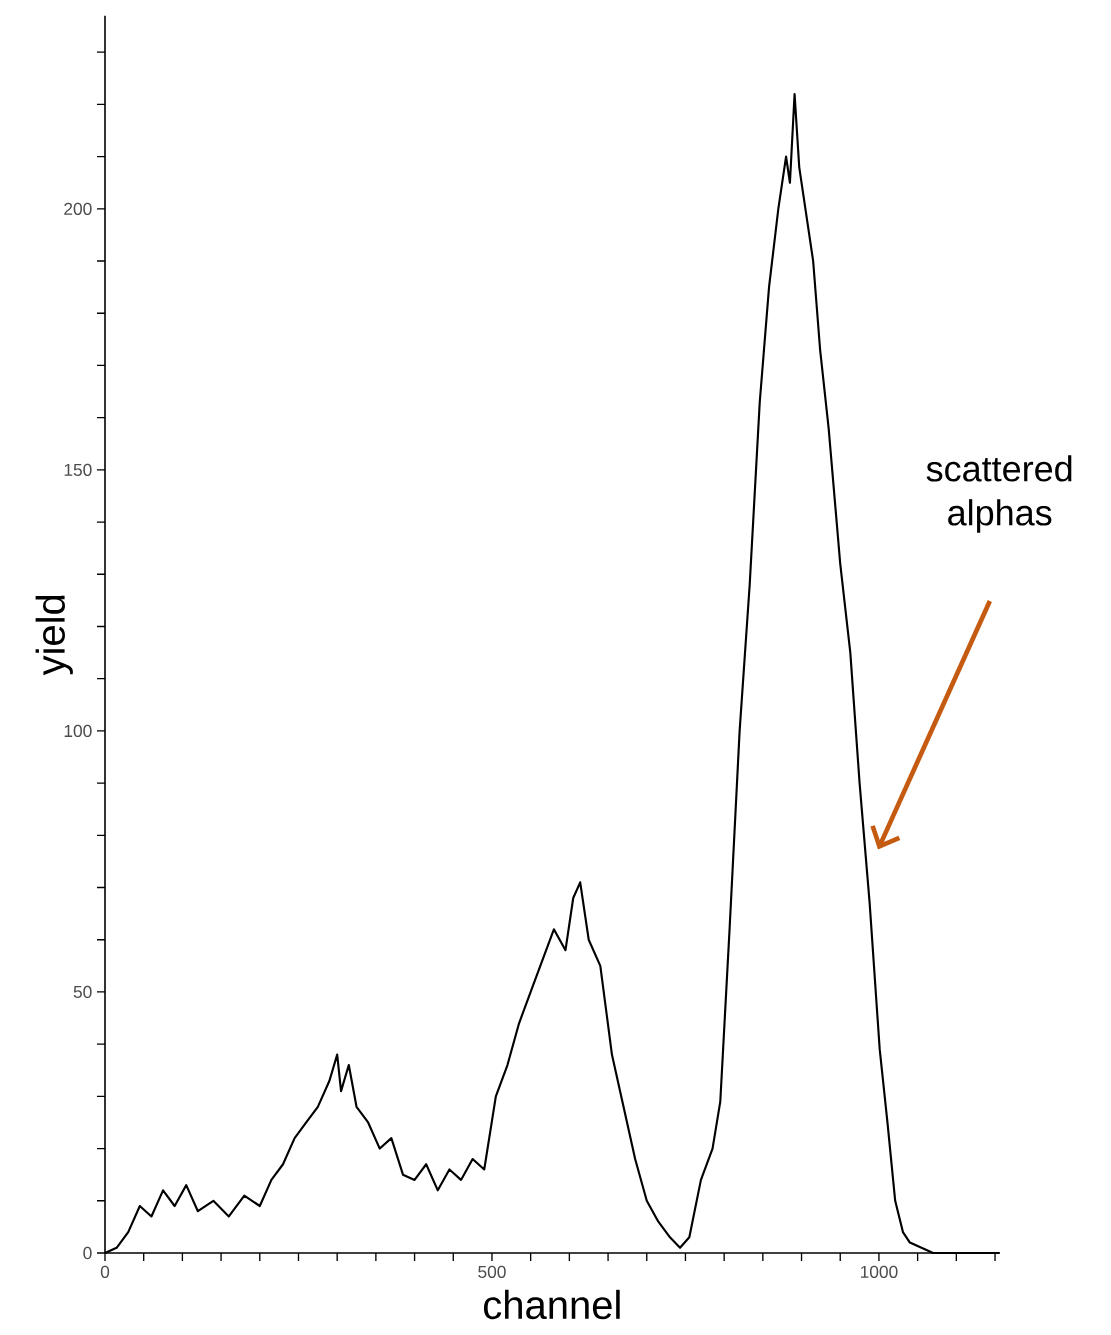  What do you see at coordinates (82, 992) in the screenshot?
I see `y-tick-label: 50` at bounding box center [82, 992].